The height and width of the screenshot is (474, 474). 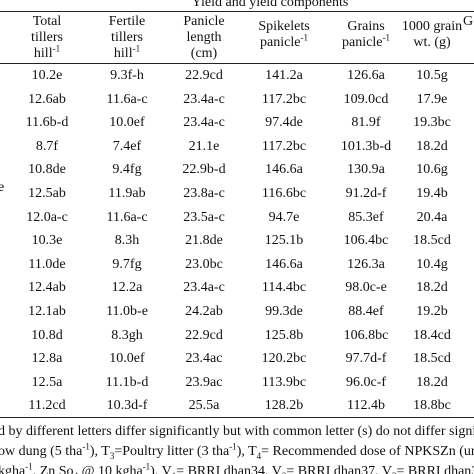 I want to click on header-text: tillers, so click(x=127, y=38).